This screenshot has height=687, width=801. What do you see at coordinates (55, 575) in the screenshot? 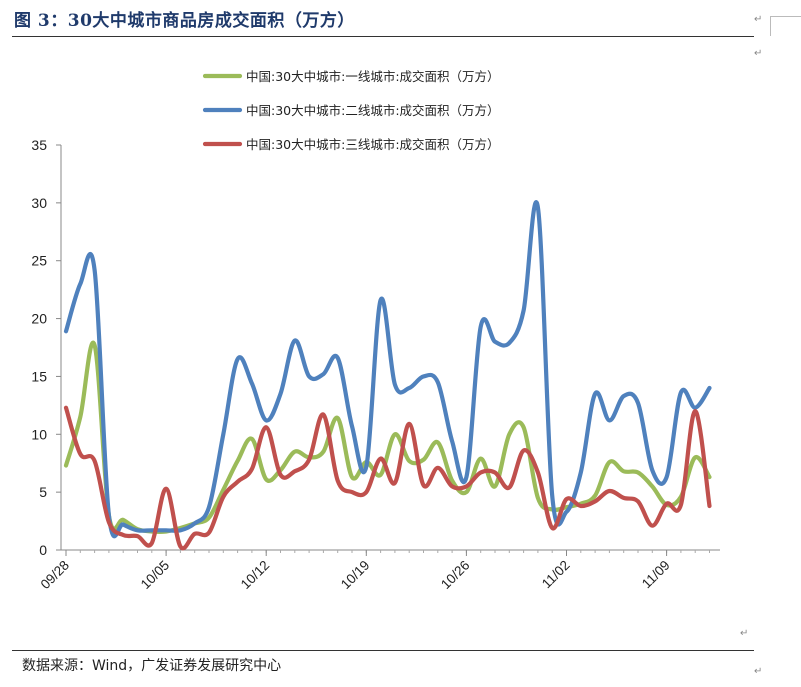
I see `x-tick-label: 09/28` at bounding box center [55, 575].